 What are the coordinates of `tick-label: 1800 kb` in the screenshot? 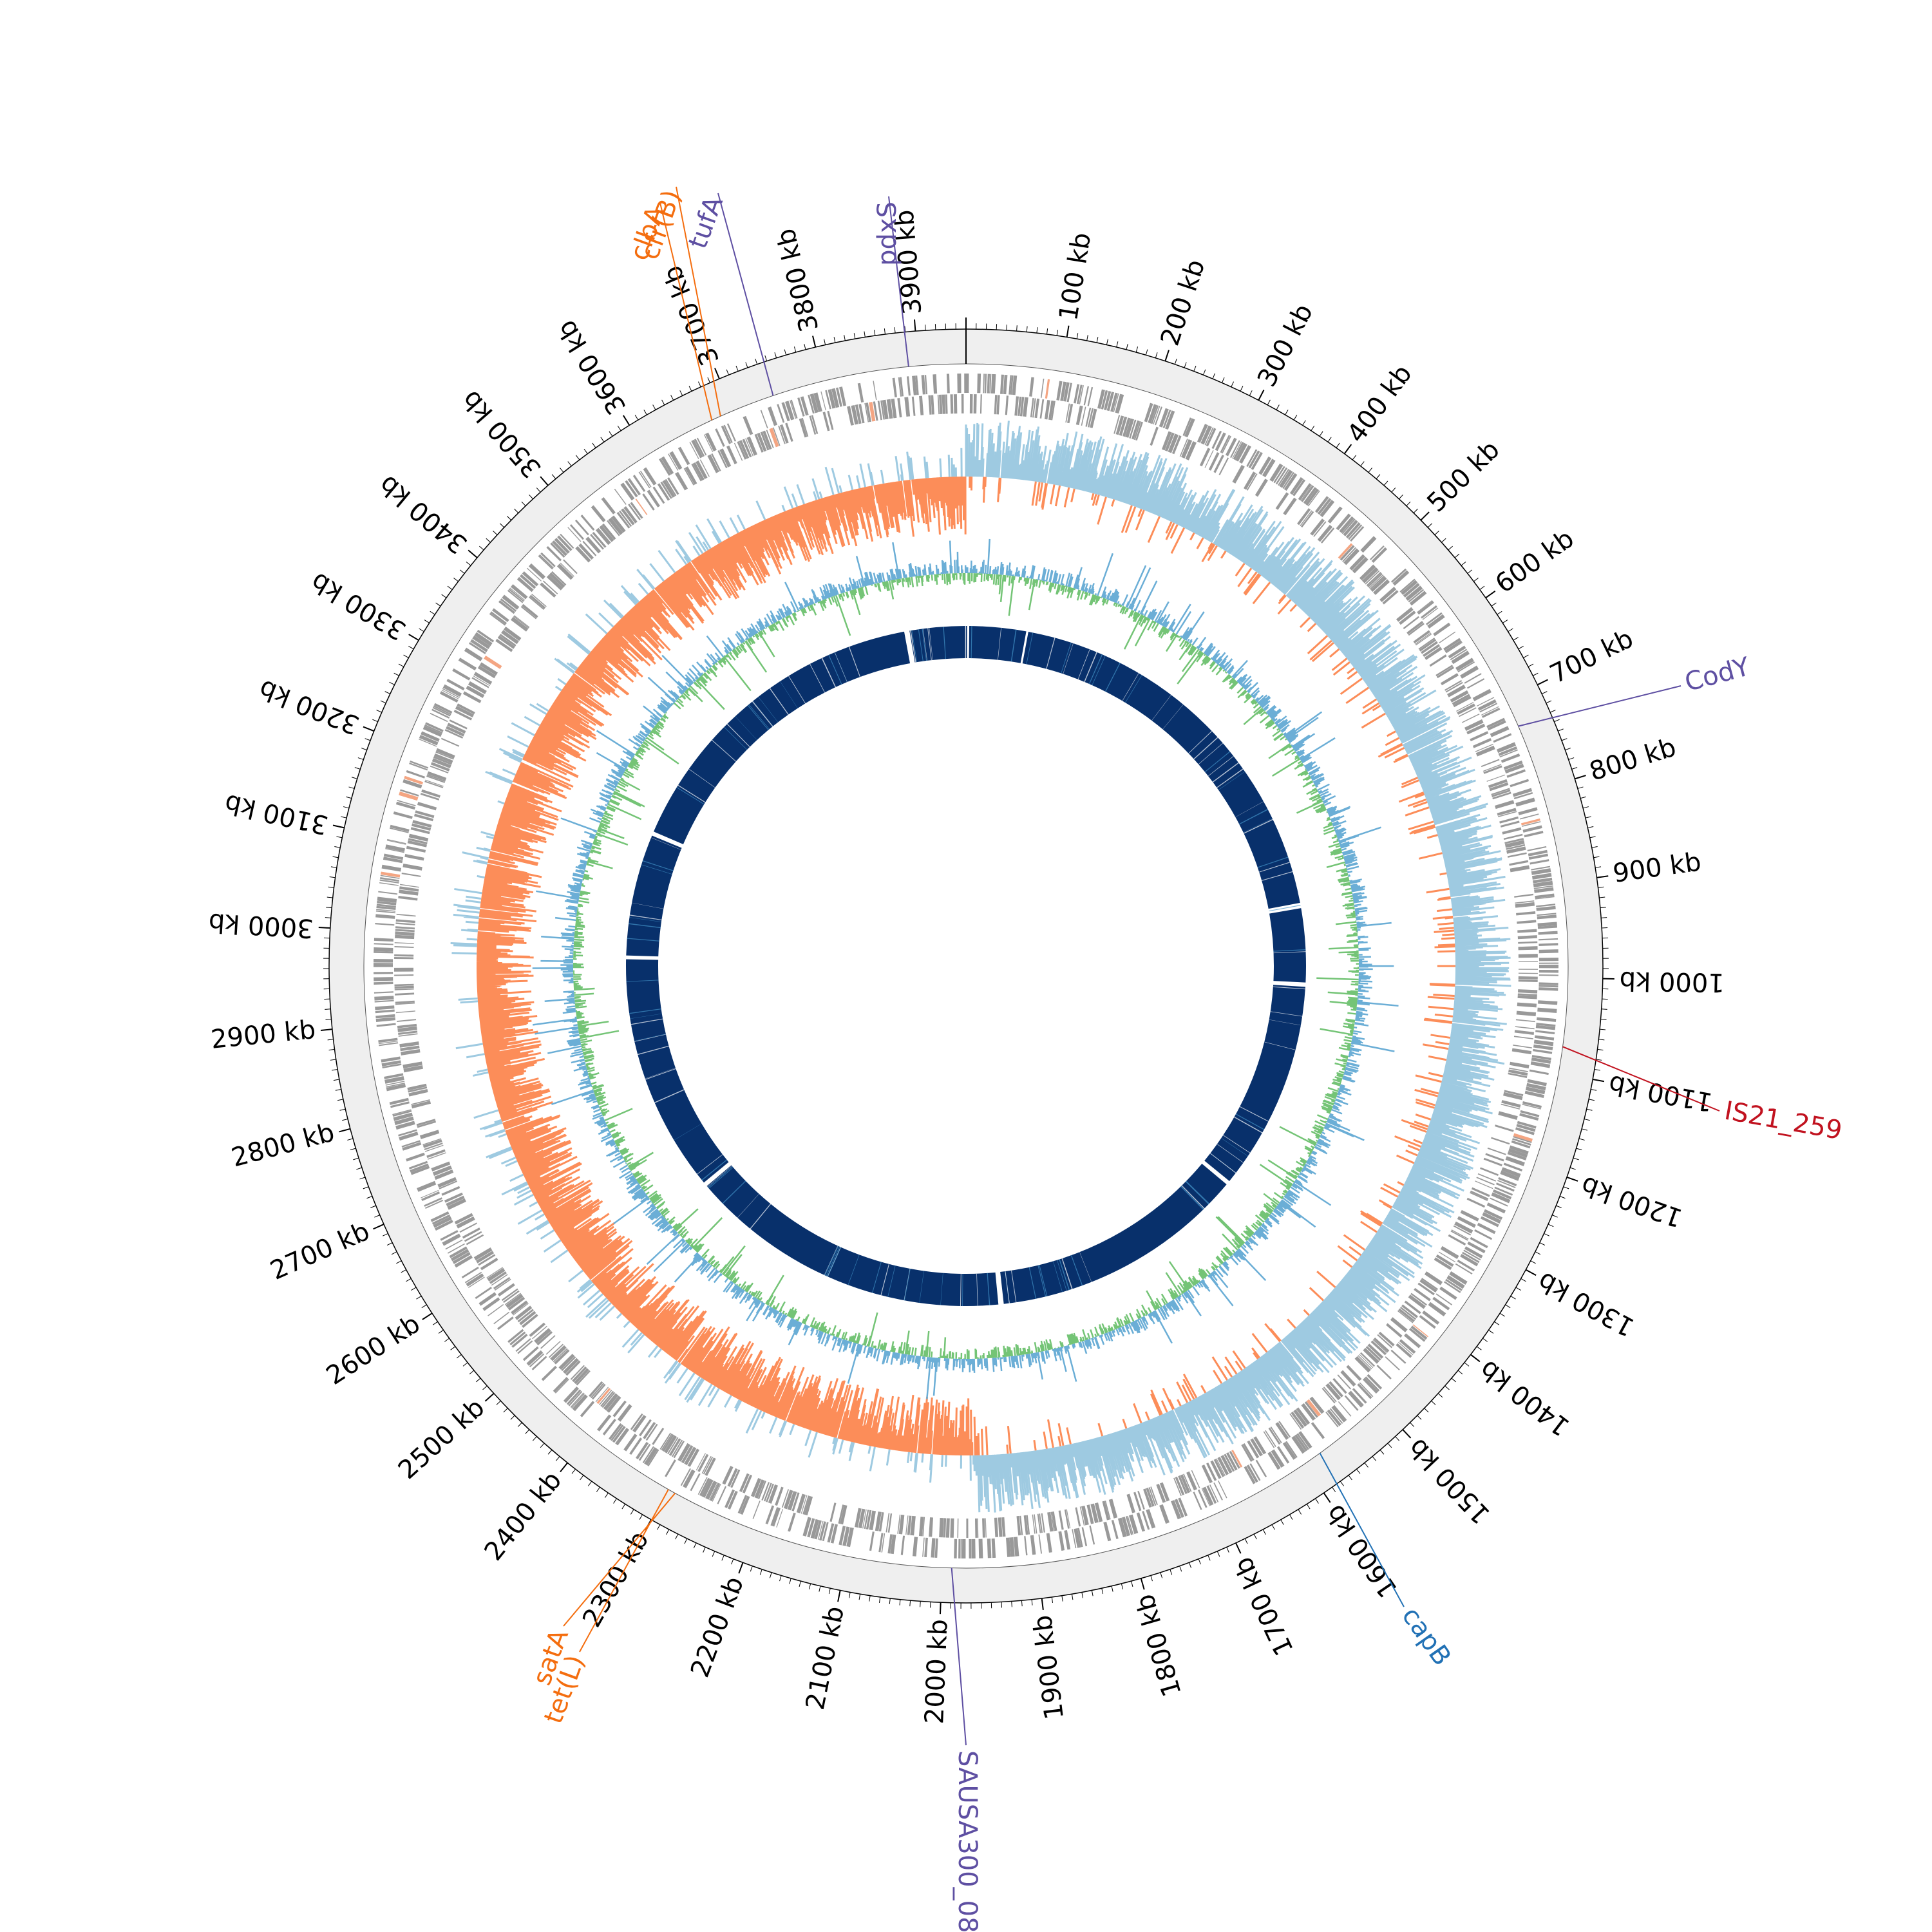 It's located at (1159, 1645).